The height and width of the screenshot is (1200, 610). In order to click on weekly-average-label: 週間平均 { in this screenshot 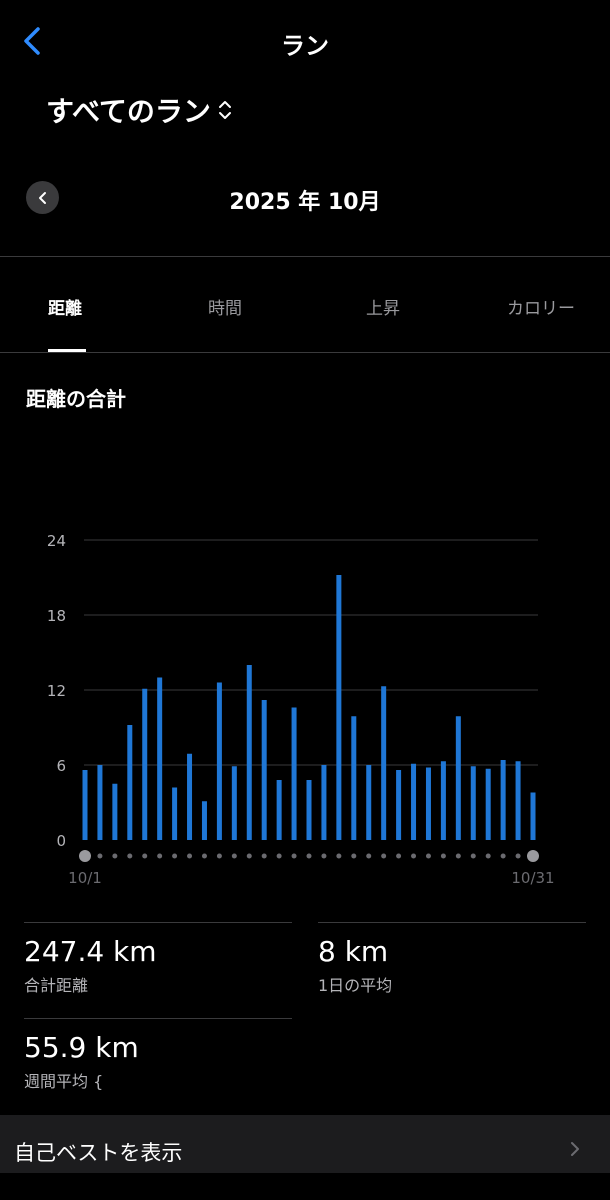, I will do `click(64, 1081)`.